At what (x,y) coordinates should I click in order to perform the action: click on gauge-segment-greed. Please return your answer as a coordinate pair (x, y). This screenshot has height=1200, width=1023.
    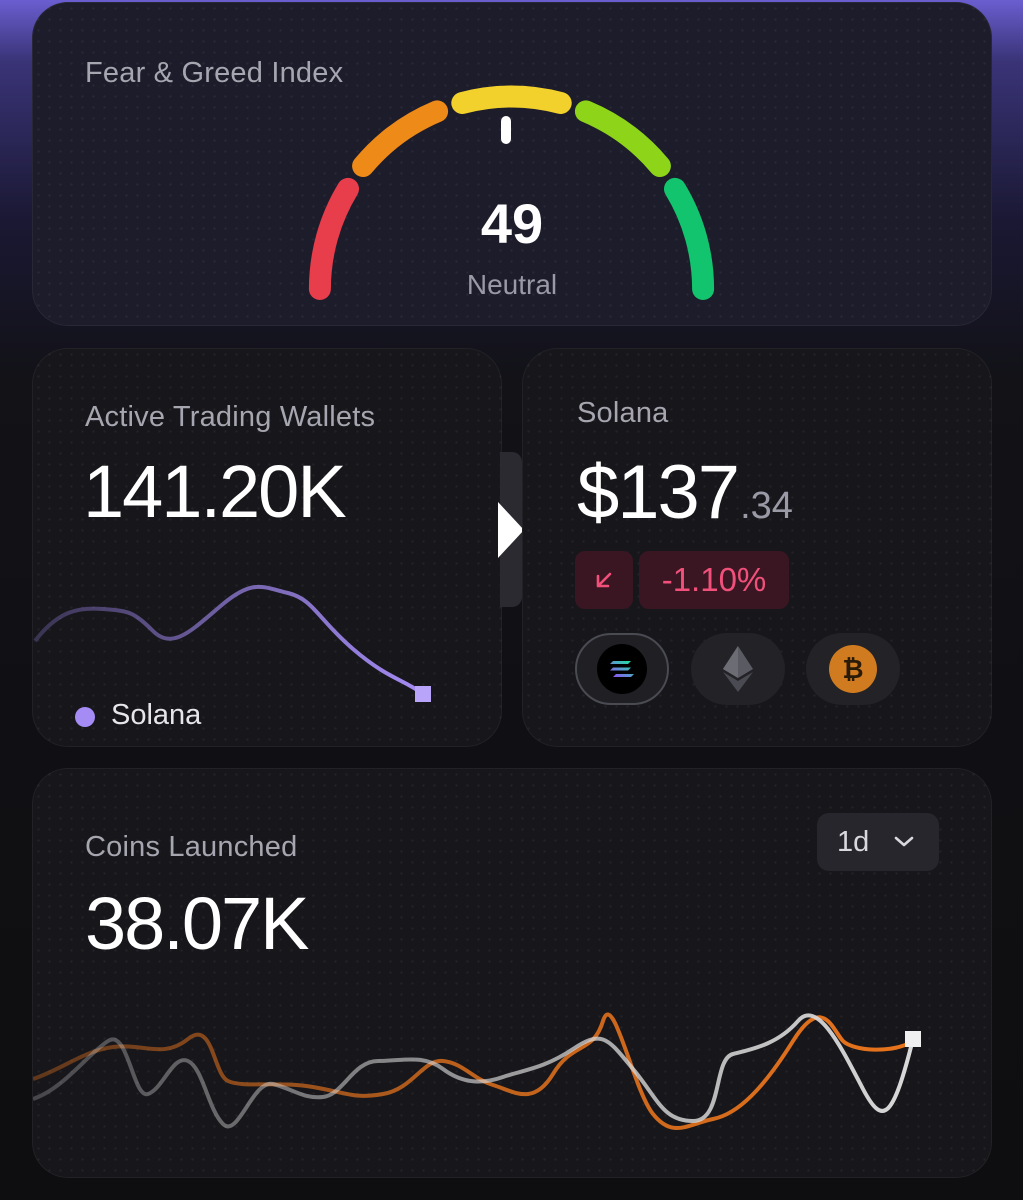
    Looking at the image, I should click on (622, 138).